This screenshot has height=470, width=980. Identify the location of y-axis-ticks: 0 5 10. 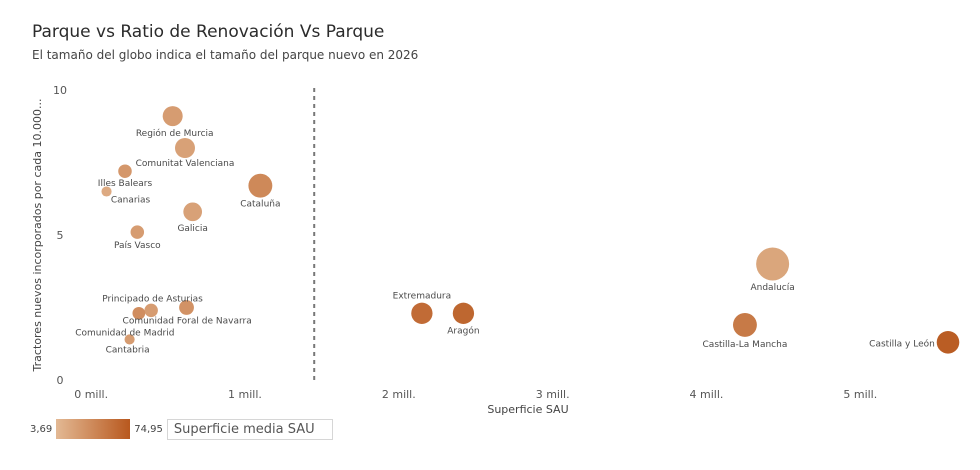
(60, 235).